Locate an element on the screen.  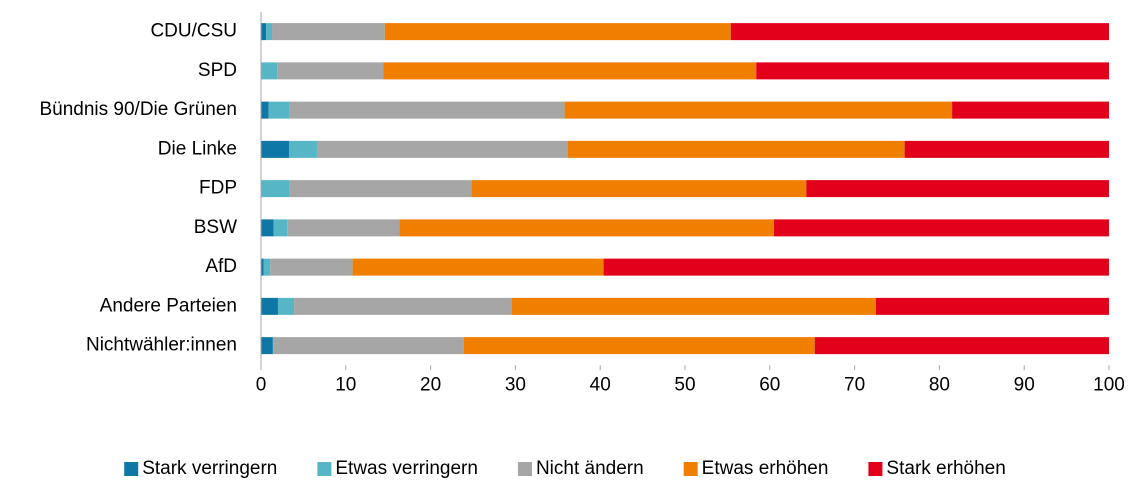
category-label: BSW is located at coordinates (215, 227).